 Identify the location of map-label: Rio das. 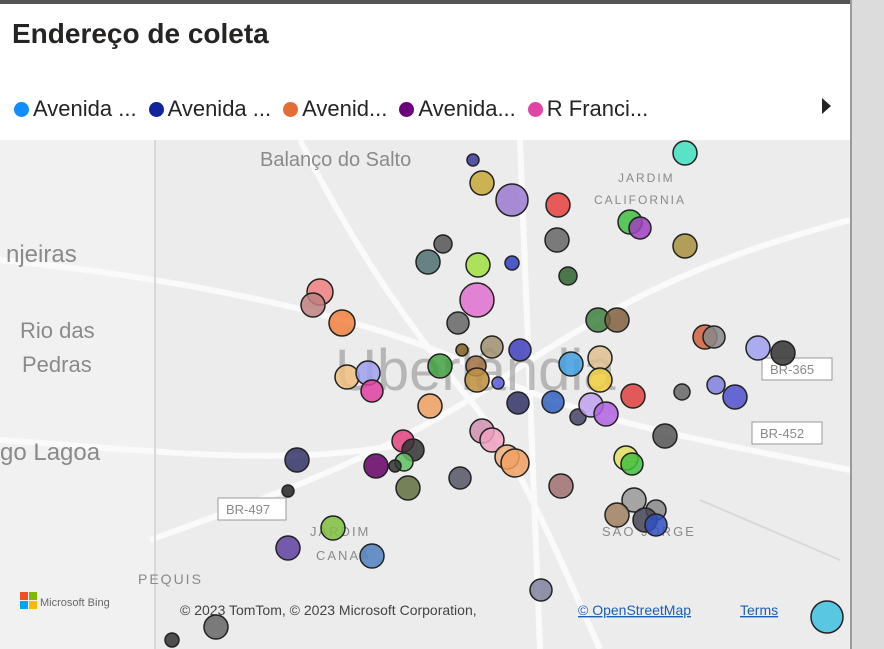
(57, 330).